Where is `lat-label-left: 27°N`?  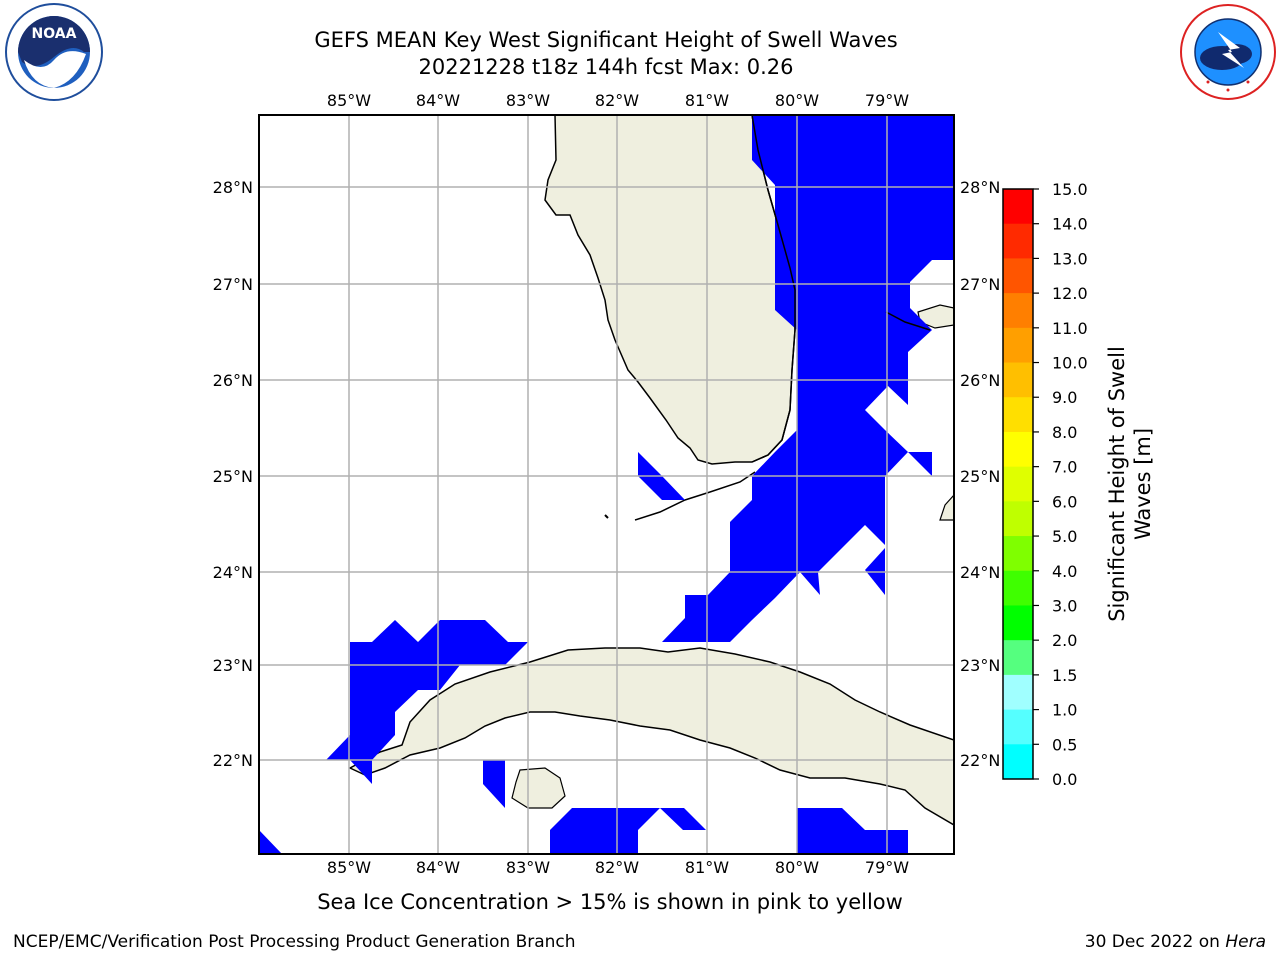 lat-label-left: 27°N is located at coordinates (233, 284).